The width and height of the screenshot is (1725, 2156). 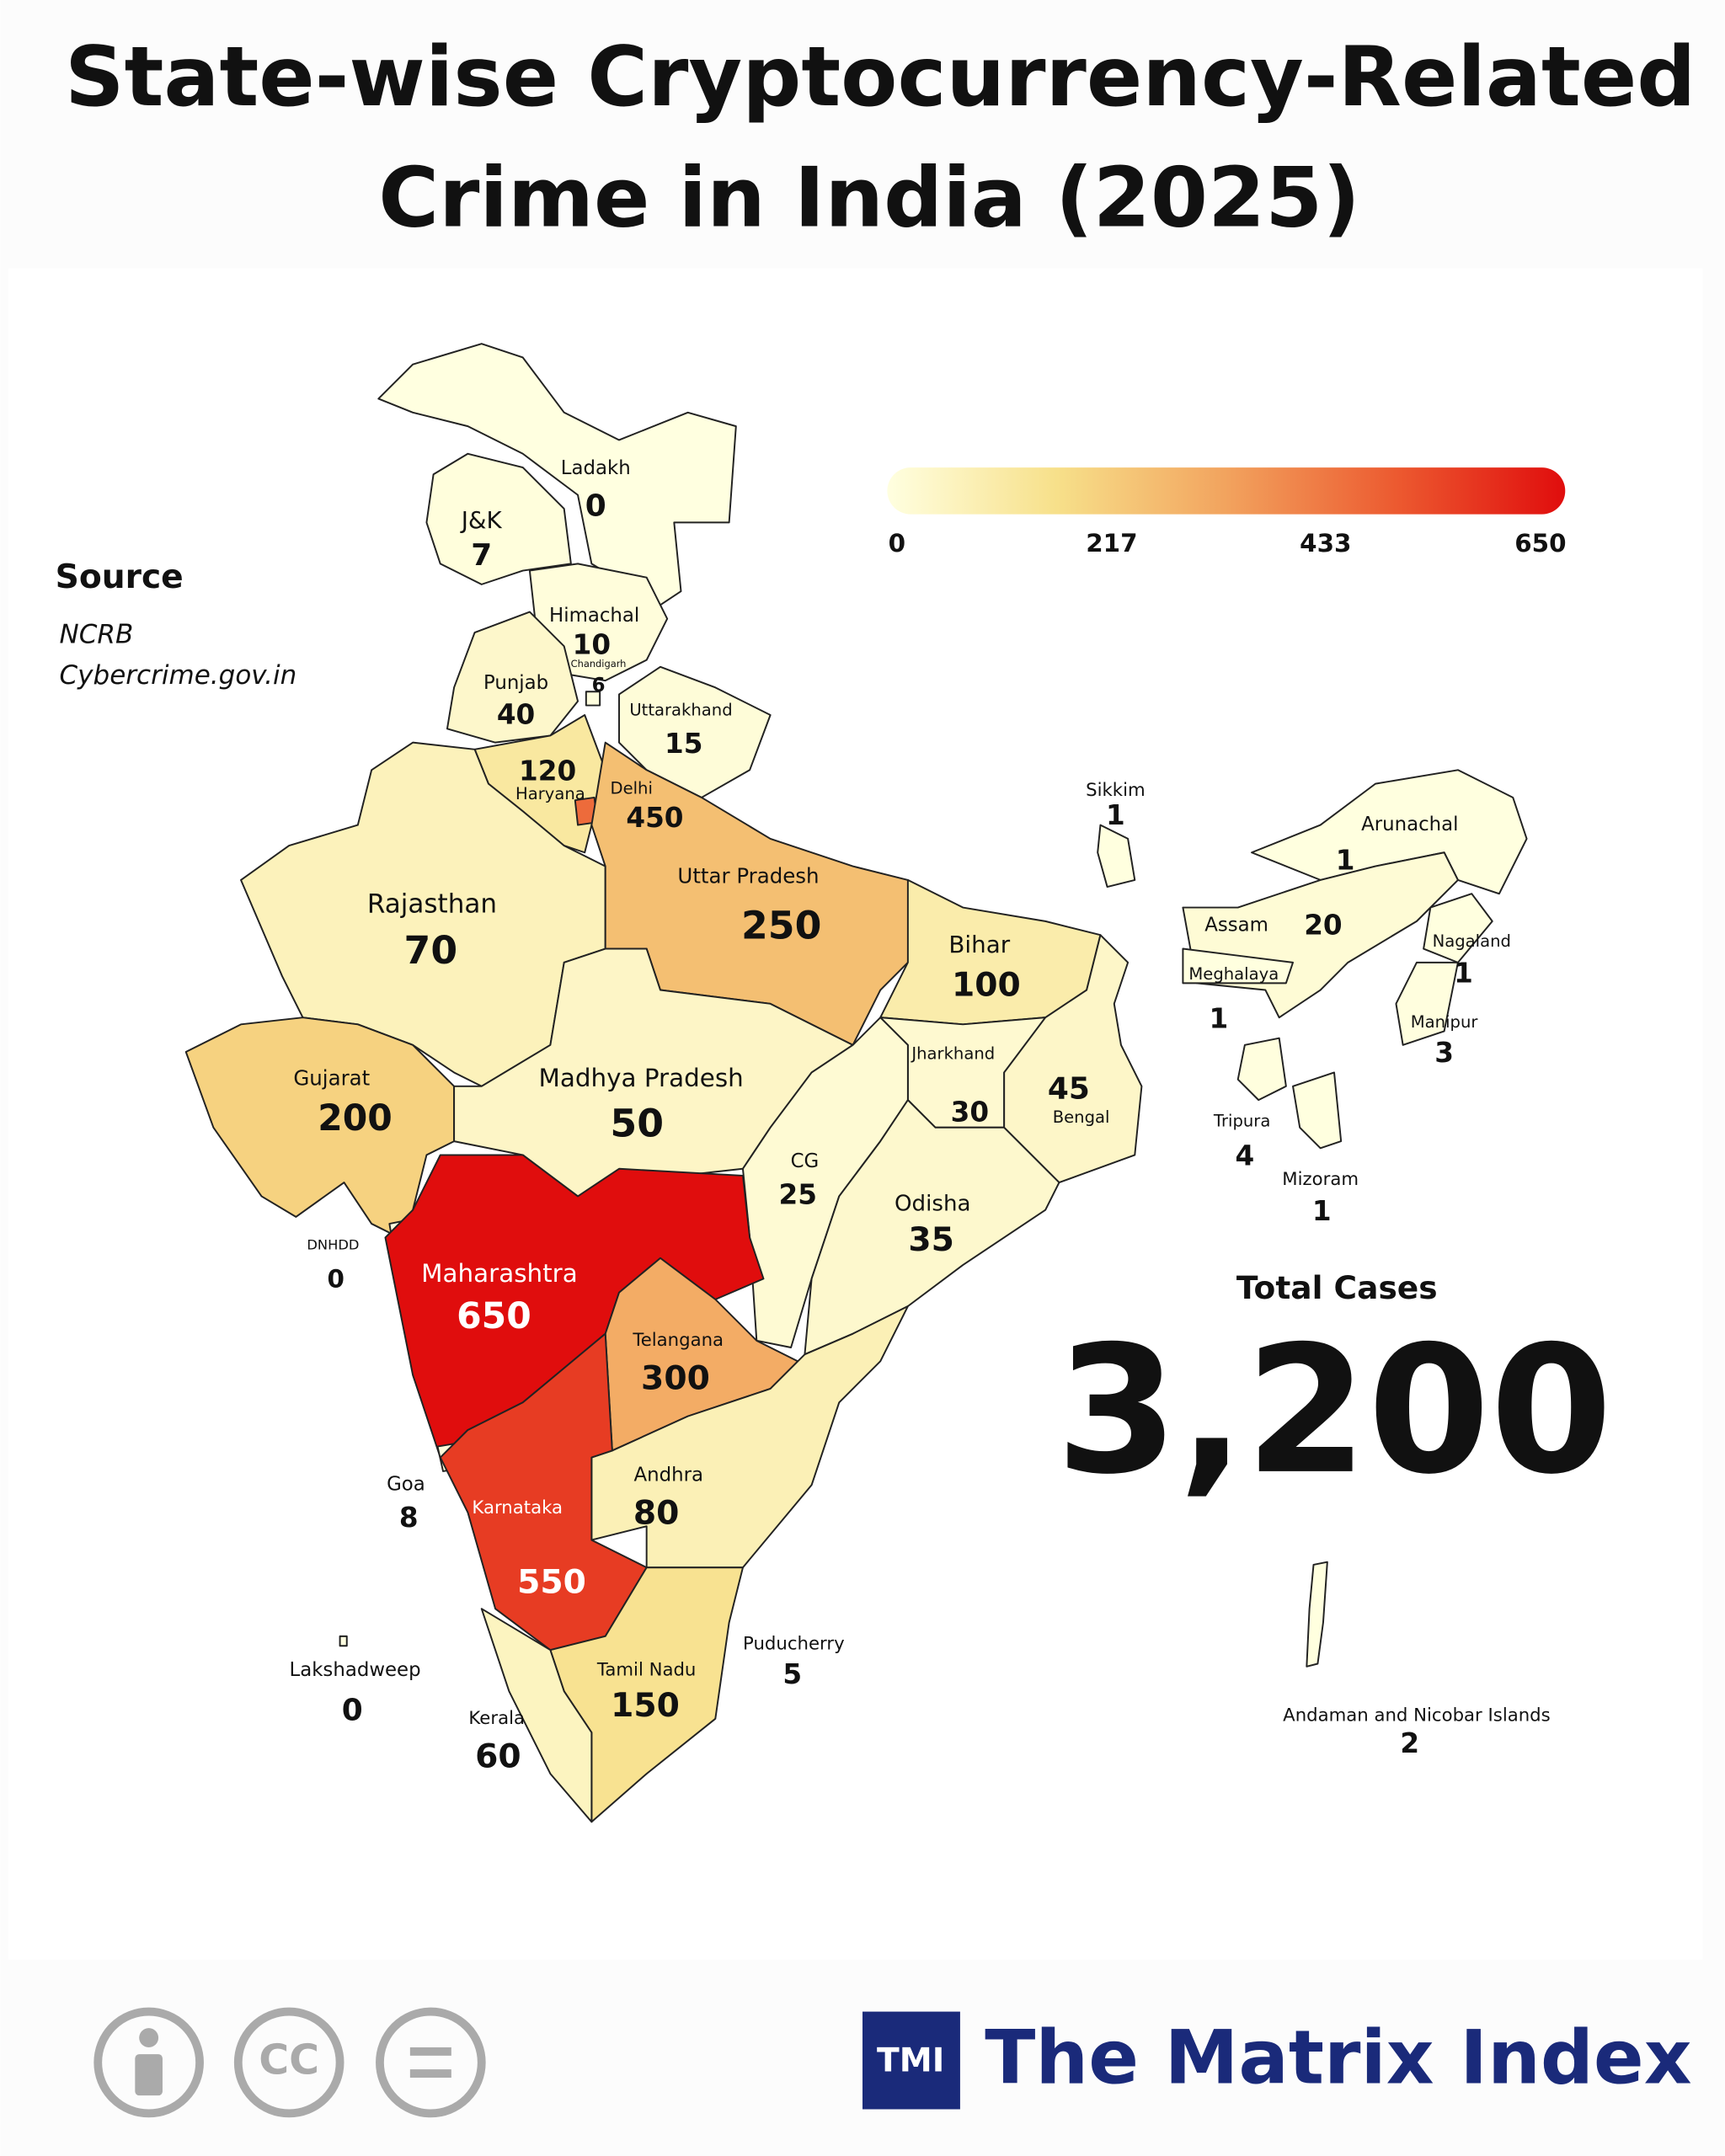 What do you see at coordinates (481, 520) in the screenshot?
I see `region-name: J&K` at bounding box center [481, 520].